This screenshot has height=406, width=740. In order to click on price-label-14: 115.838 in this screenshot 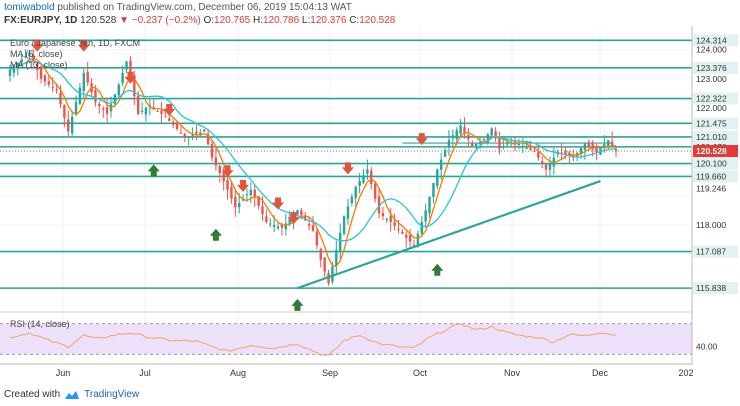, I will do `click(711, 288)`.